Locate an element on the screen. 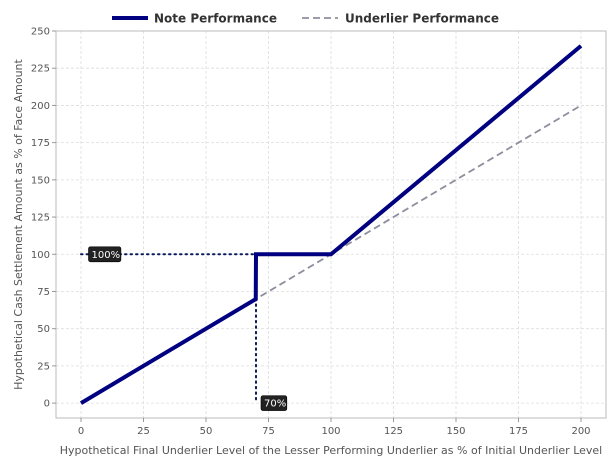 Image resolution: width=609 pixels, height=466 pixels. y-tick-label: 175 is located at coordinates (40, 143).